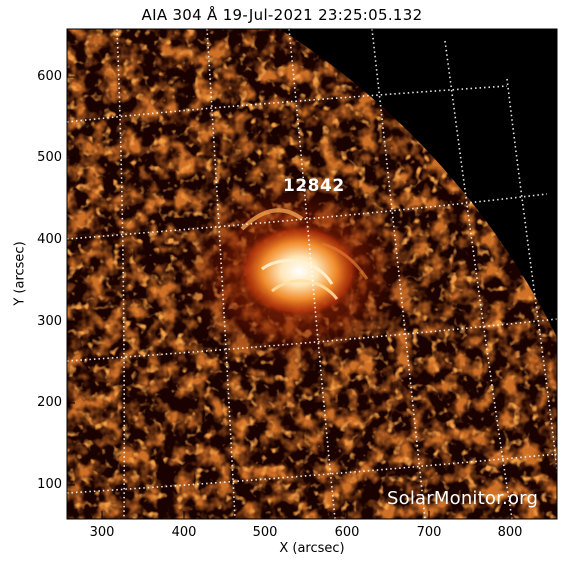 The width and height of the screenshot is (564, 564). I want to click on y-axis-label: Y (arcsec), so click(20, 273).